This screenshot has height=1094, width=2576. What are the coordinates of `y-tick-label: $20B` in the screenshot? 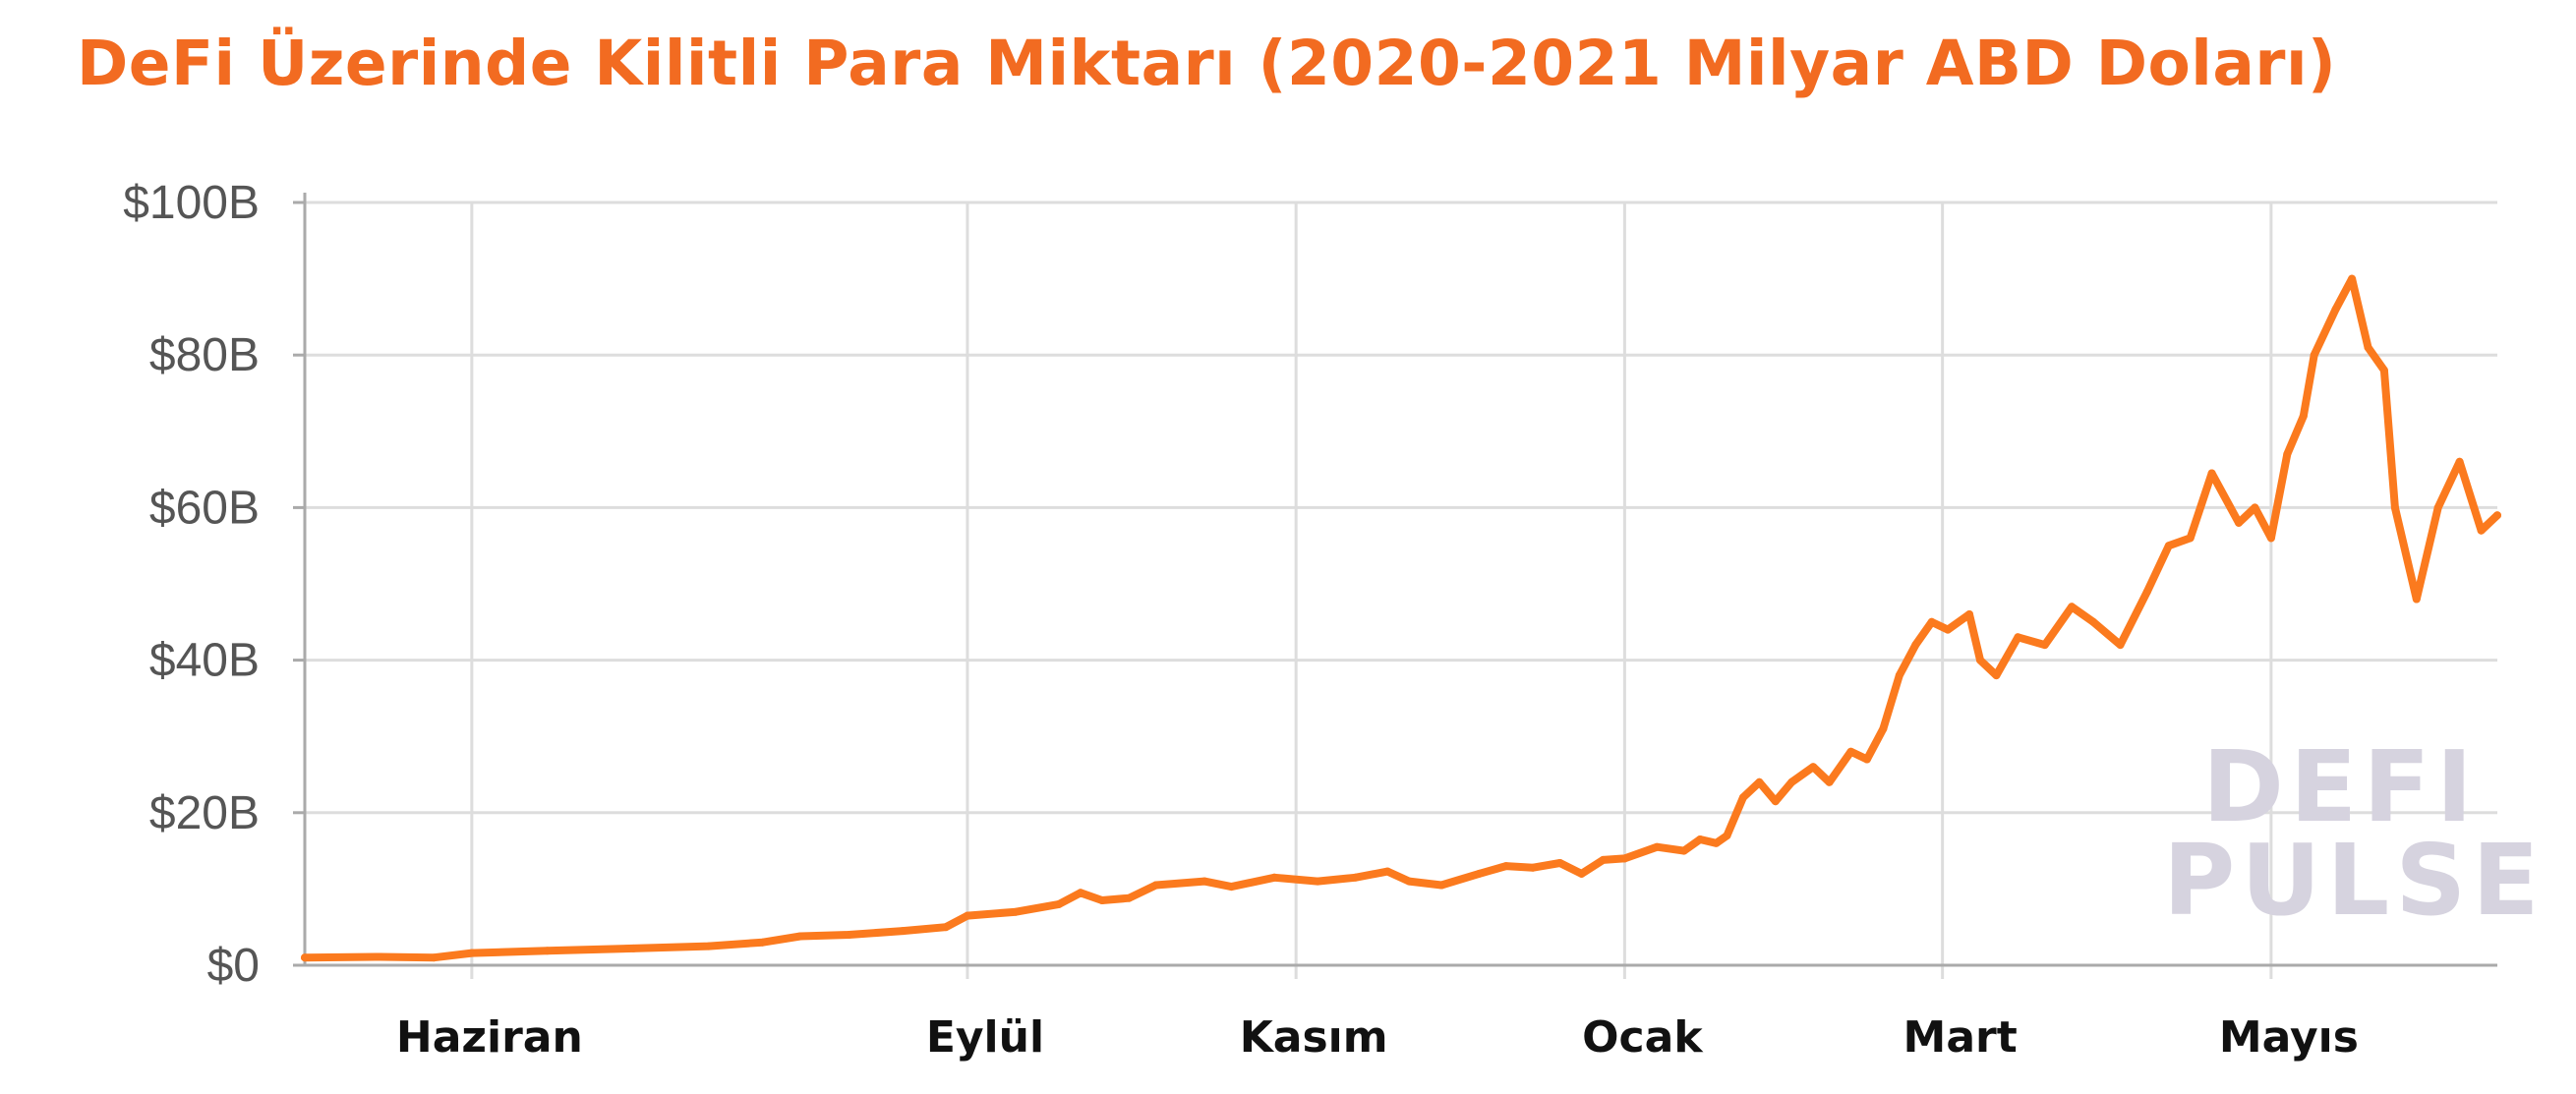 It's located at (204, 813).